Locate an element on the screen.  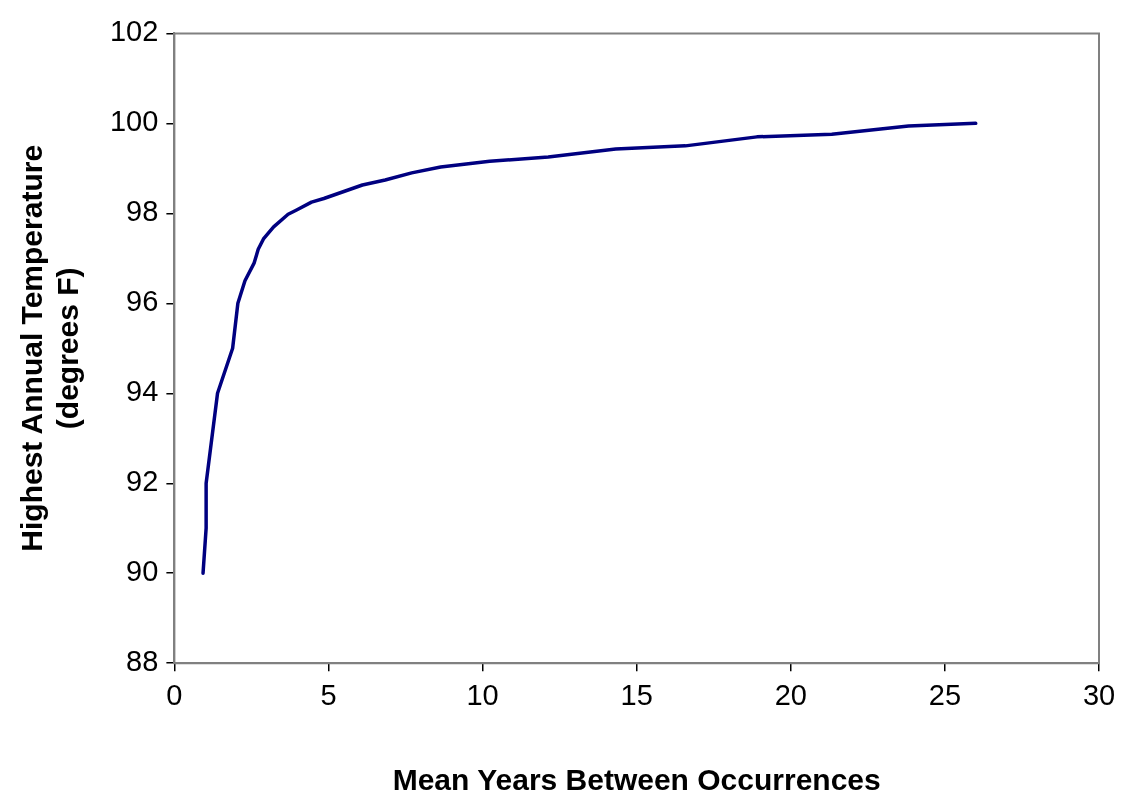
x-axis-title: Mean Years Between Occurrences is located at coordinates (636, 780).